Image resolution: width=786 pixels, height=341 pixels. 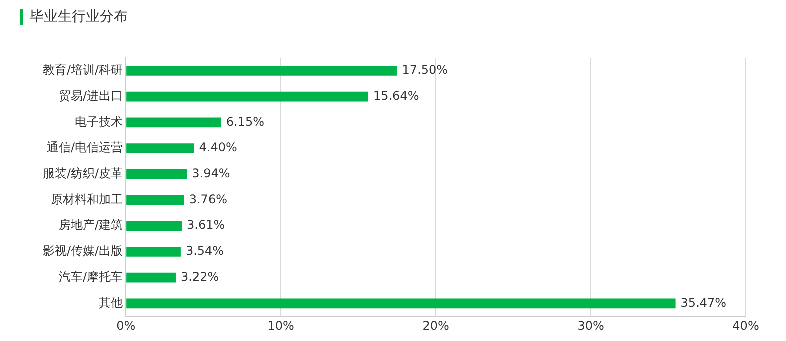 I want to click on data-label: 3.61%, so click(x=206, y=225).